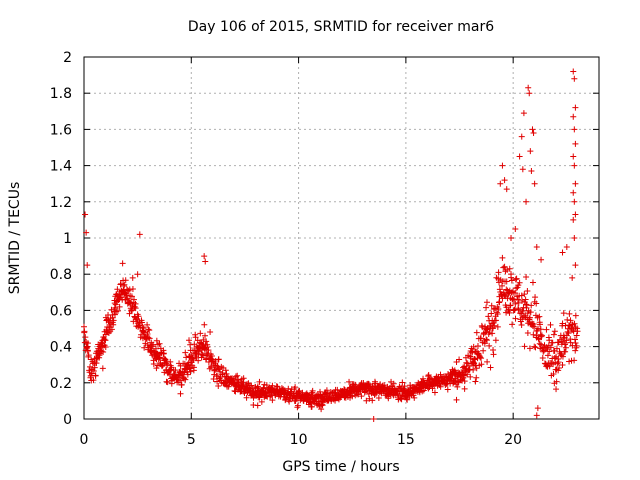 Image resolution: width=640 pixels, height=480 pixels. I want to click on x-tick-label: 5, so click(191, 440).